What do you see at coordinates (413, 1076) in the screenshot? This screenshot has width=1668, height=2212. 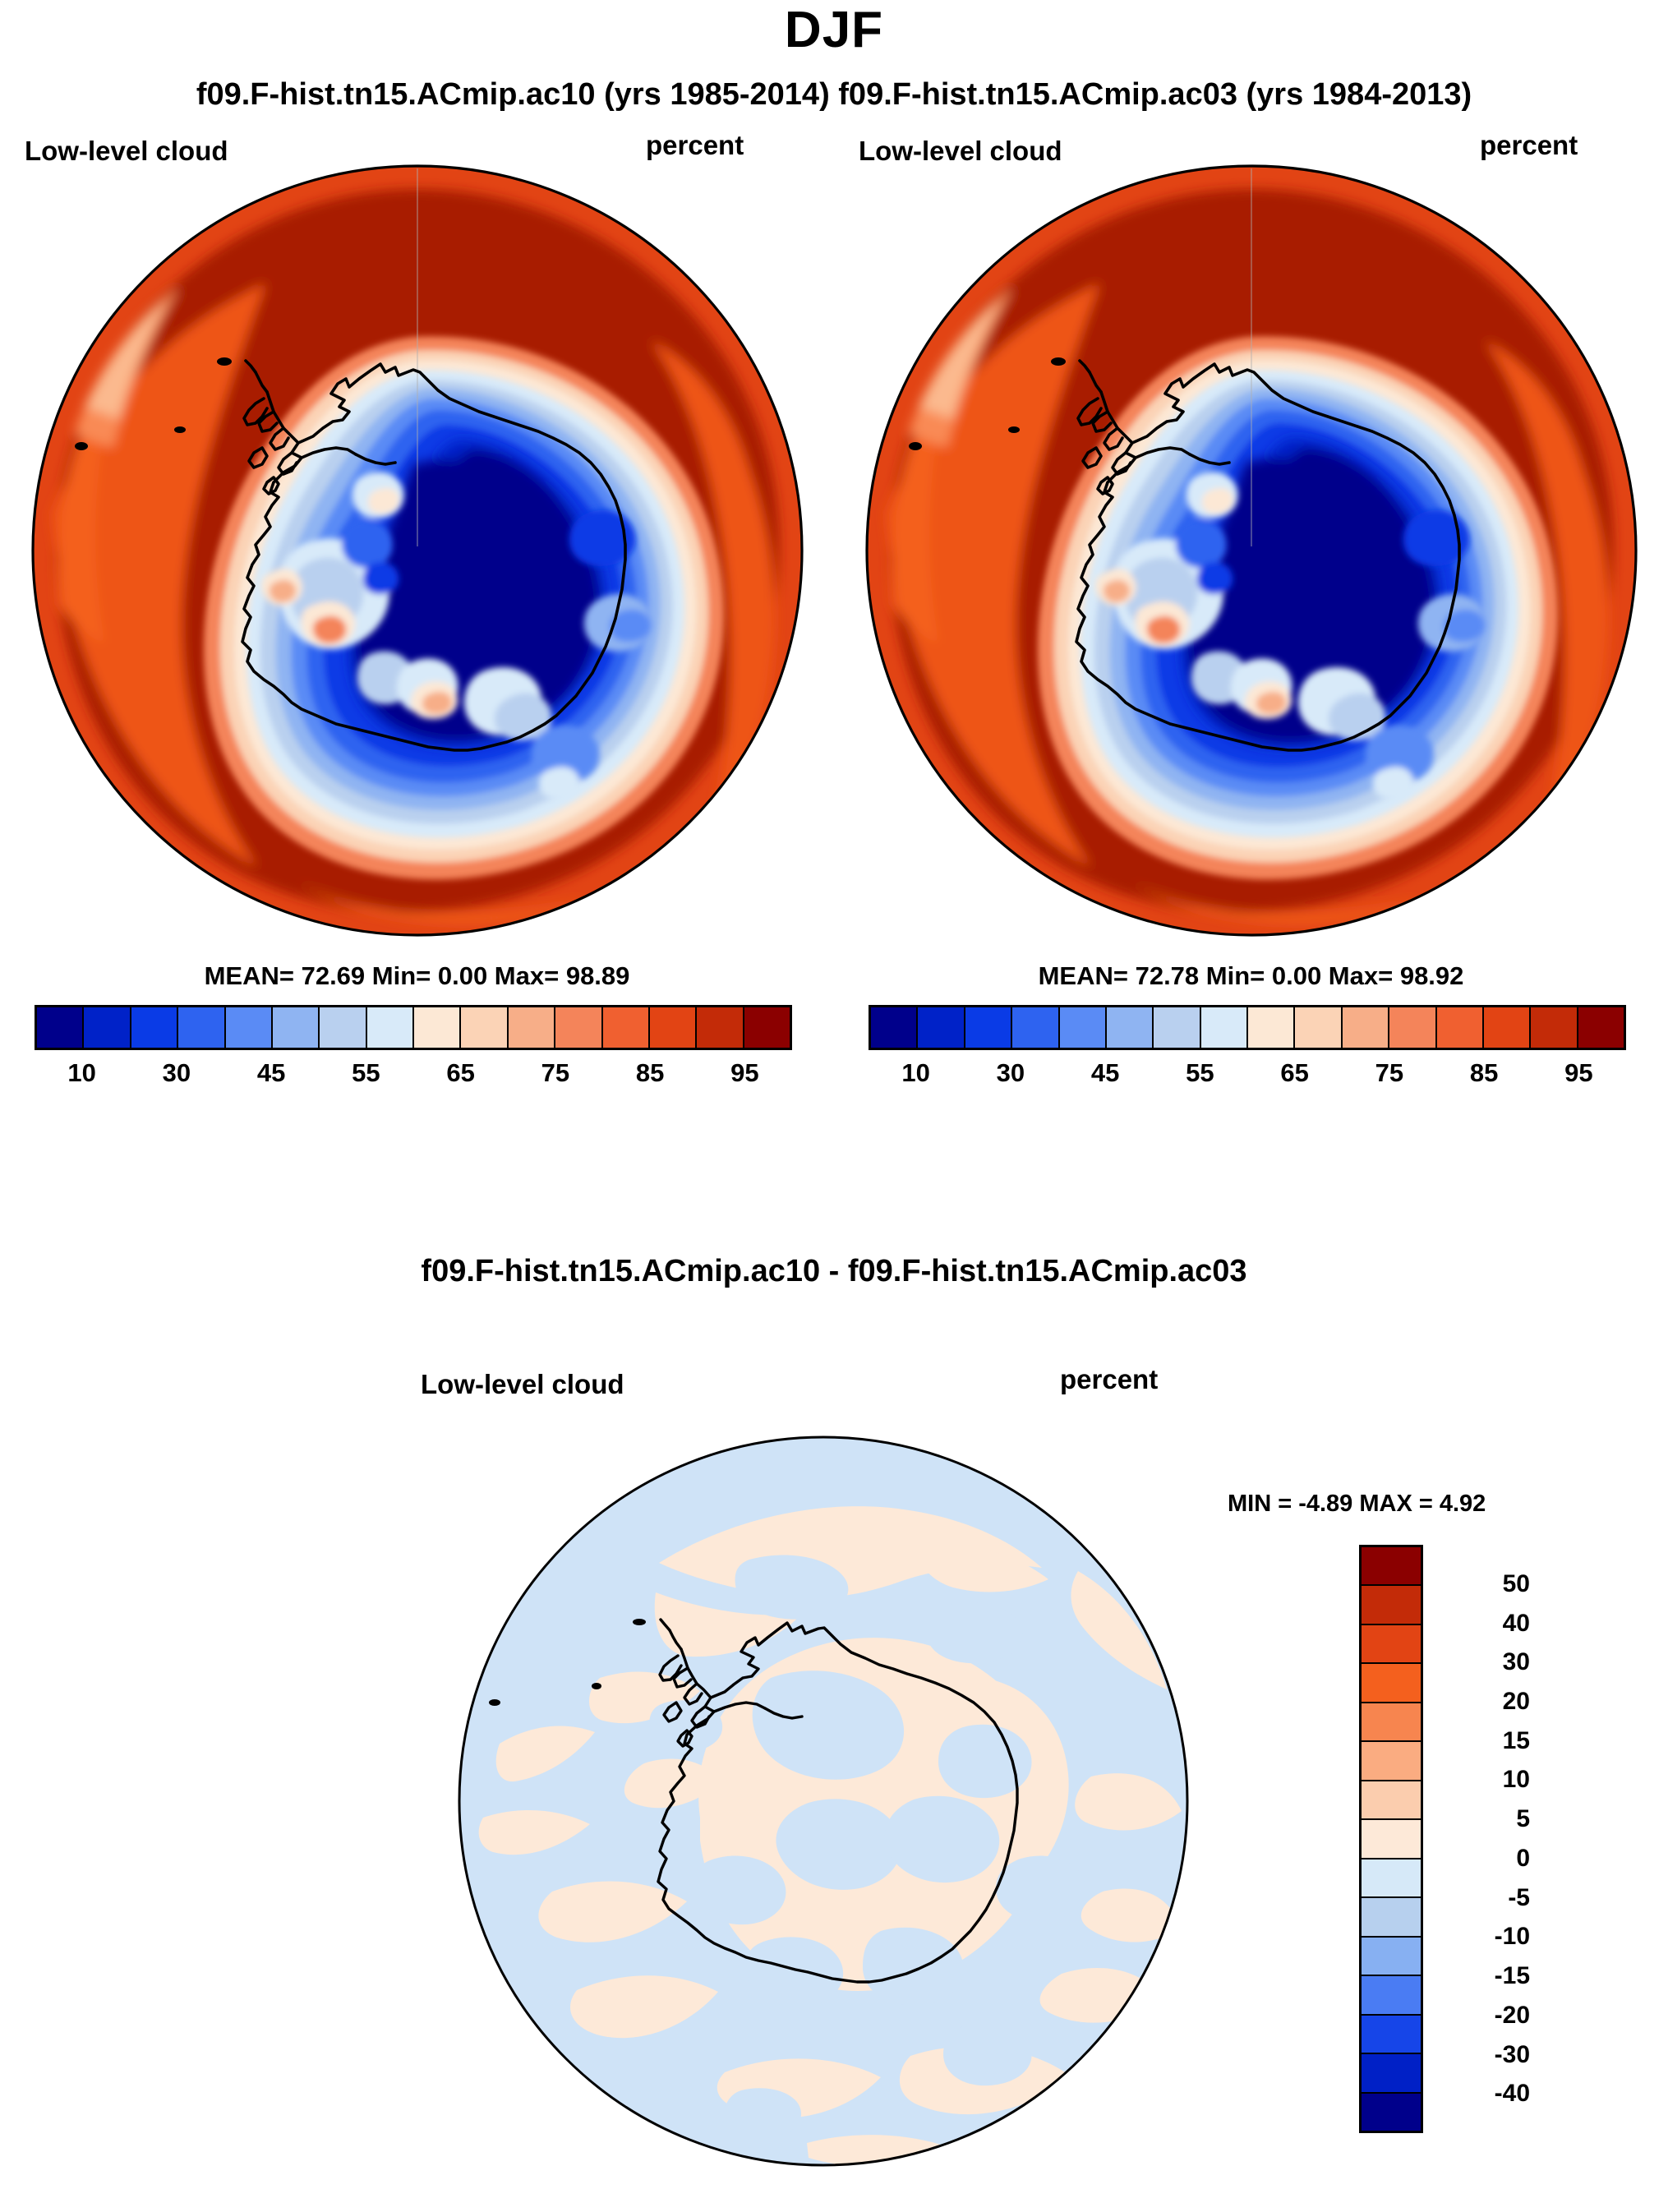 I see `colorbar-left-ticks: 10 30 45 55 65 75 85 95` at bounding box center [413, 1076].